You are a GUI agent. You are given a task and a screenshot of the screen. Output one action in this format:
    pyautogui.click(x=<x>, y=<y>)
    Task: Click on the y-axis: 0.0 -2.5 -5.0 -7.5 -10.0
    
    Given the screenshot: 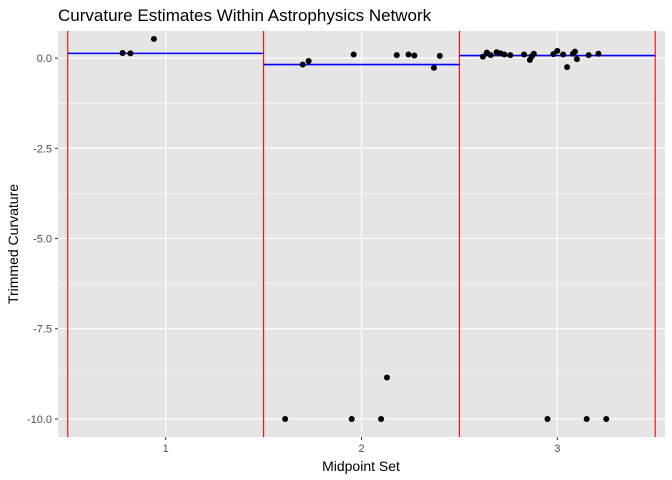 What is the action you would take?
    pyautogui.click(x=42, y=239)
    